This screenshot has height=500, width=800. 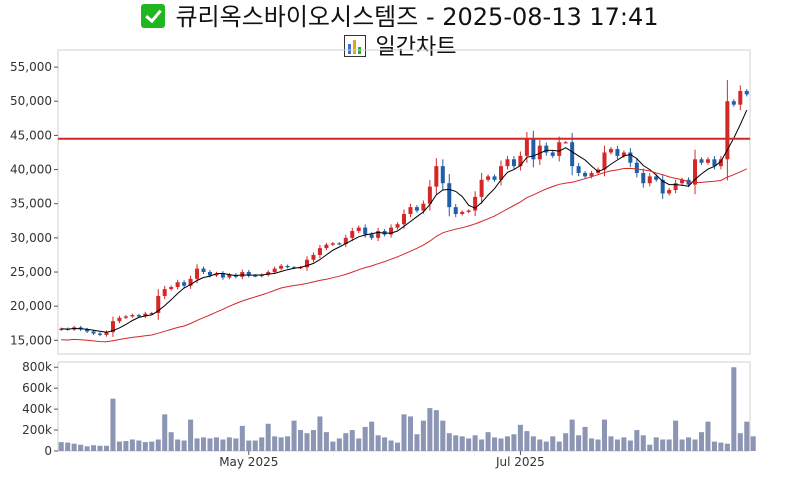 What do you see at coordinates (31, 170) in the screenshot?
I see `price-tick-label: 40,000` at bounding box center [31, 170].